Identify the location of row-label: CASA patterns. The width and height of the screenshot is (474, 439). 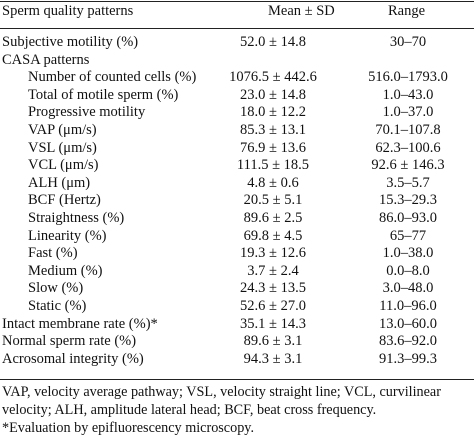
(46, 59).